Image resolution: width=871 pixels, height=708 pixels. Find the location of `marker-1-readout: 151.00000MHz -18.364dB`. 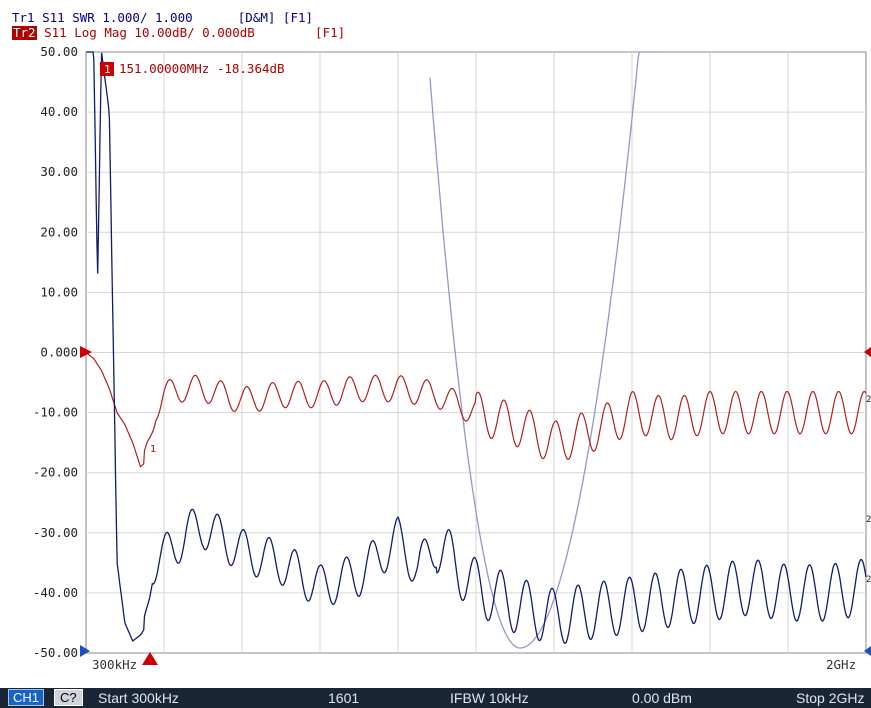

marker-1-readout: 151.00000MHz -18.364dB is located at coordinates (202, 68).